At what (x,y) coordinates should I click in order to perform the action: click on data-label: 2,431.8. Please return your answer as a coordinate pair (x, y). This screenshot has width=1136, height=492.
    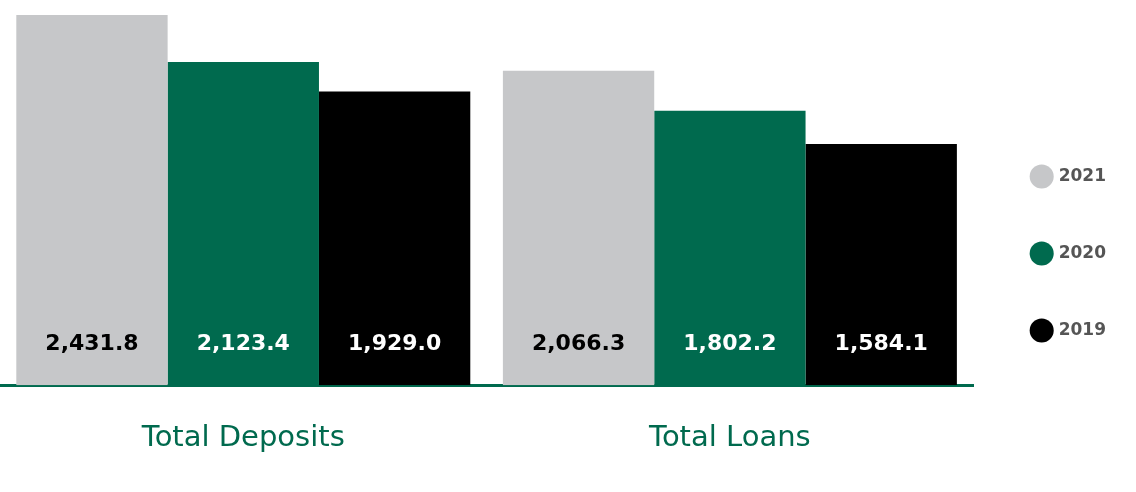
    Looking at the image, I should click on (92, 342).